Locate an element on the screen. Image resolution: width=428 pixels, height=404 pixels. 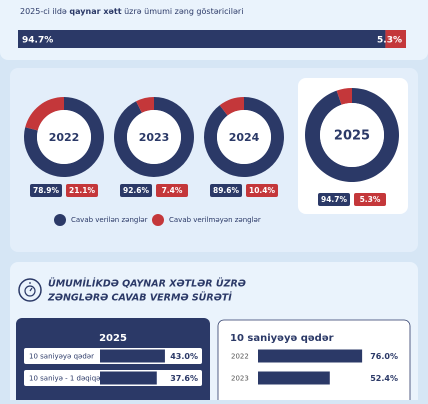
value-label: 78.9% is located at coordinates (46, 190).